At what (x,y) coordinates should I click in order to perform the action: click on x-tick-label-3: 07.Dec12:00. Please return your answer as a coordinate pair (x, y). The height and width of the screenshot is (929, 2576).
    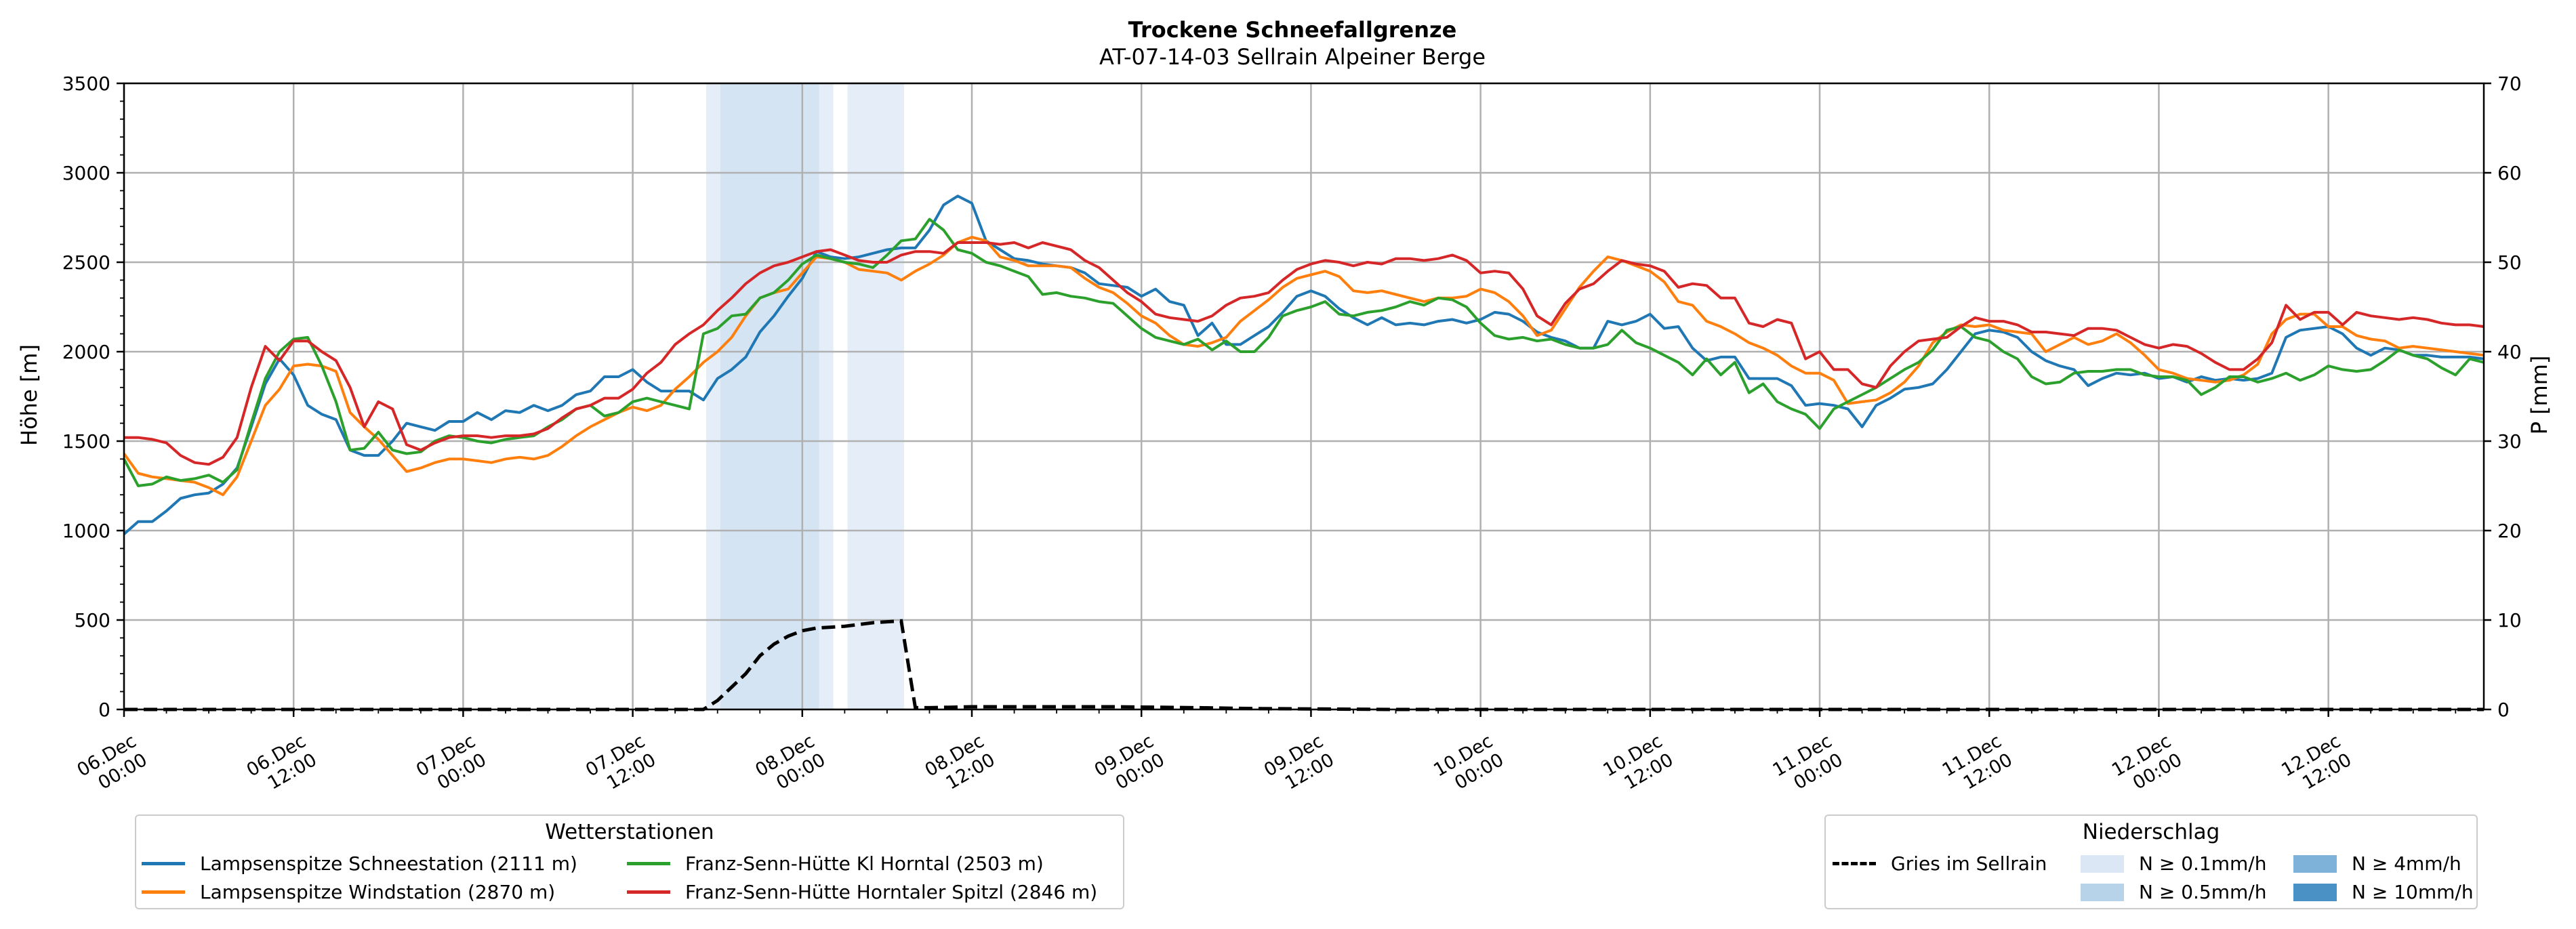
    Looking at the image, I should click on (621, 765).